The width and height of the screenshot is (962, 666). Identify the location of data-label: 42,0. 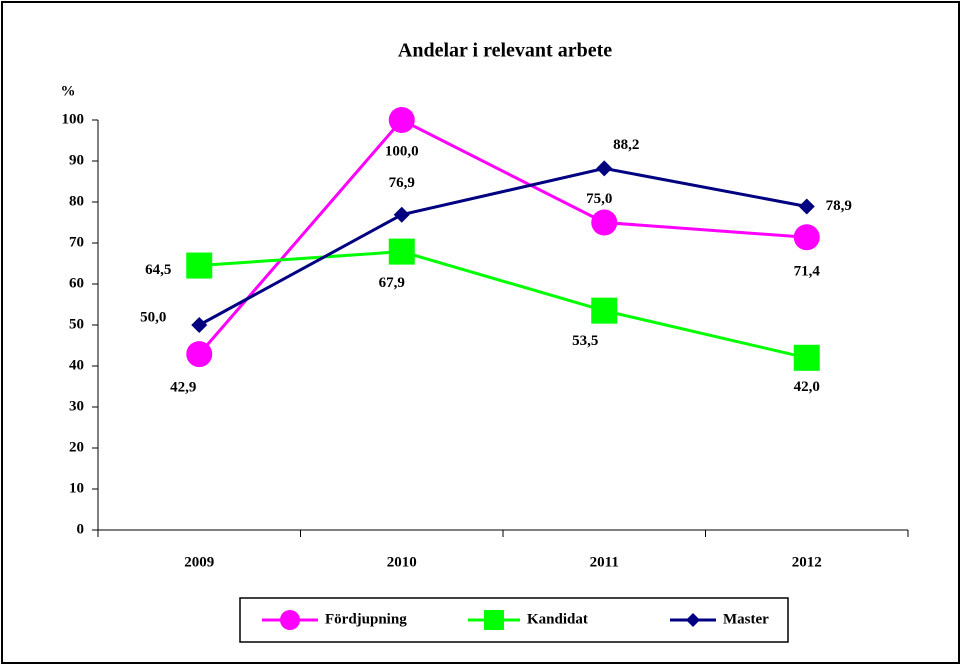
(807, 387).